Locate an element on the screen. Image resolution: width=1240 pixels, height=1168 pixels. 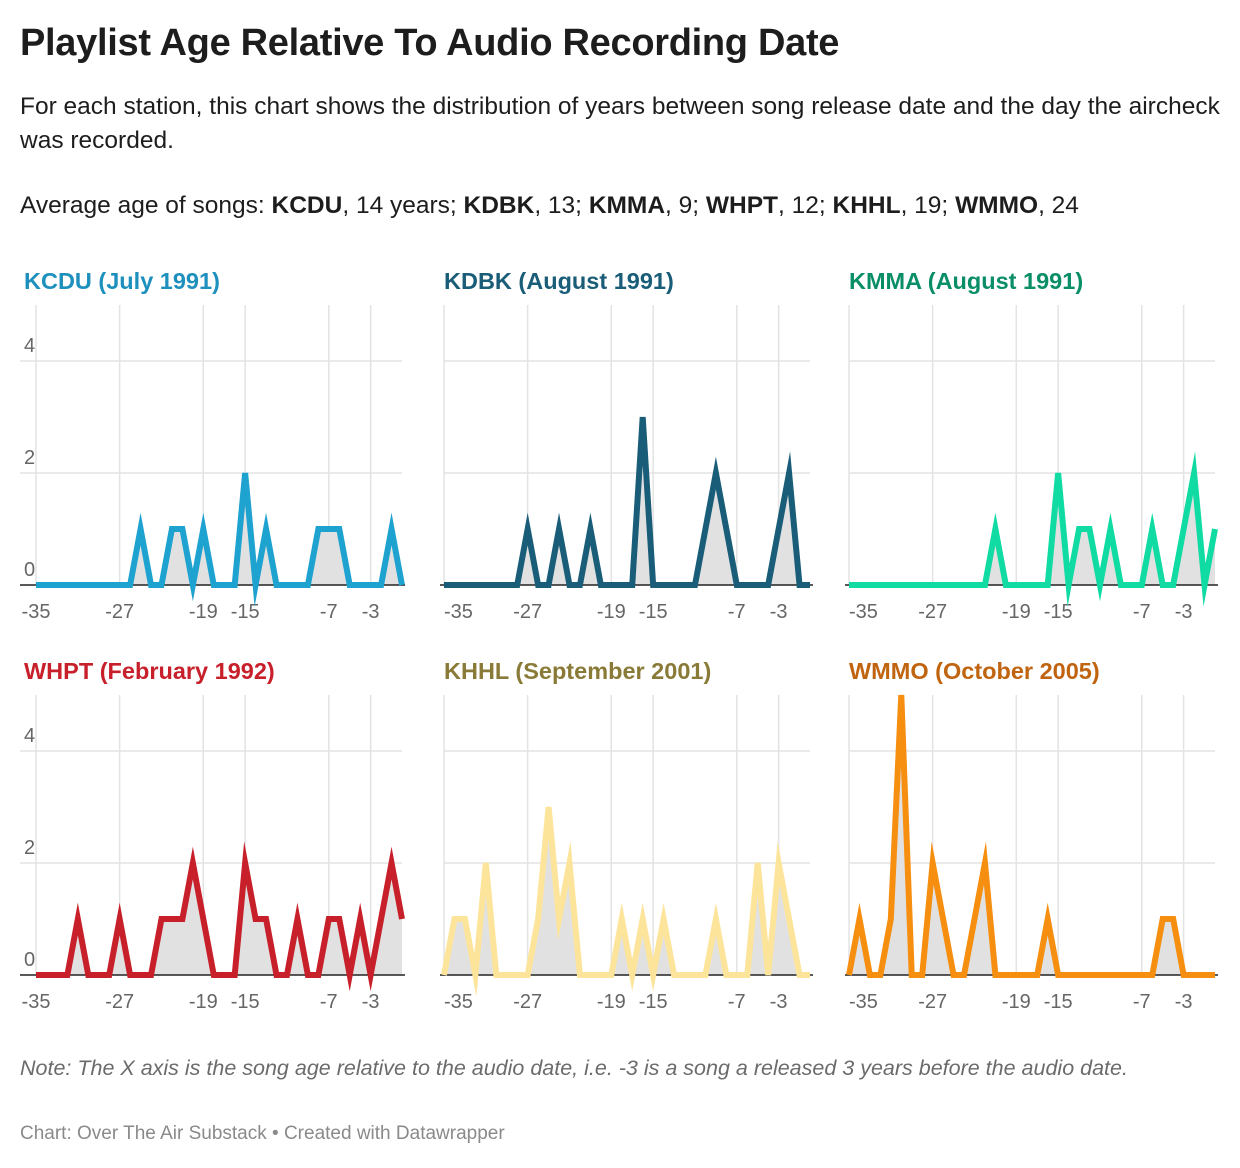
station-average: , 9; is located at coordinates (682, 205).